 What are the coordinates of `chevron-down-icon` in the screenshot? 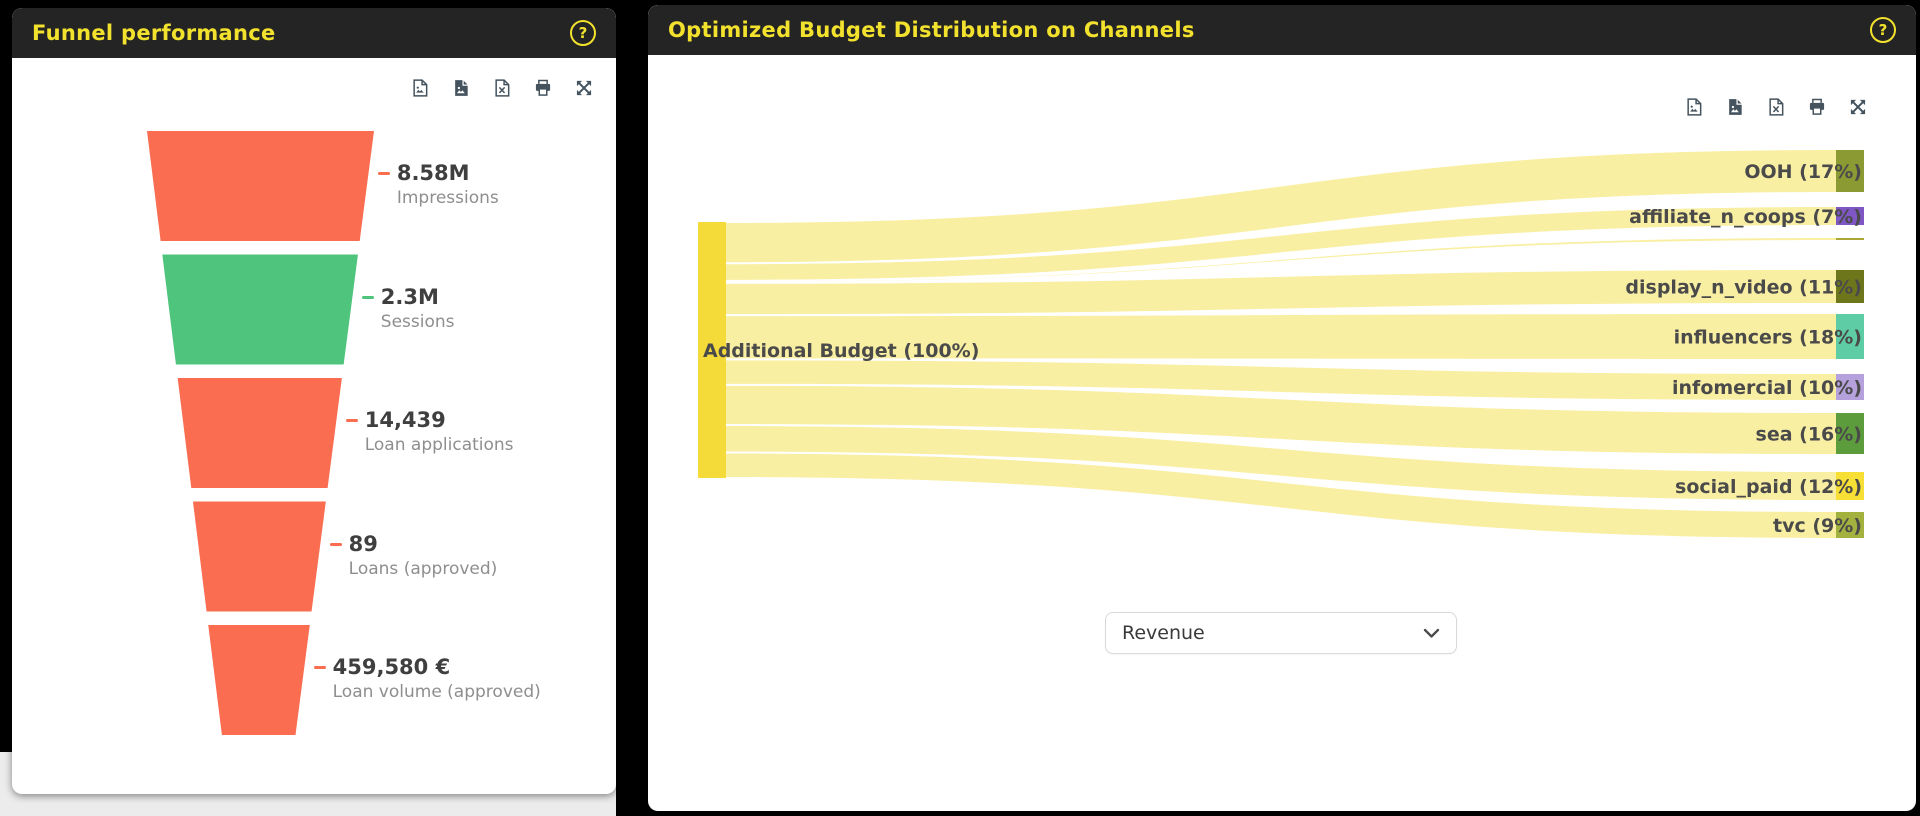 It's located at (1431, 633).